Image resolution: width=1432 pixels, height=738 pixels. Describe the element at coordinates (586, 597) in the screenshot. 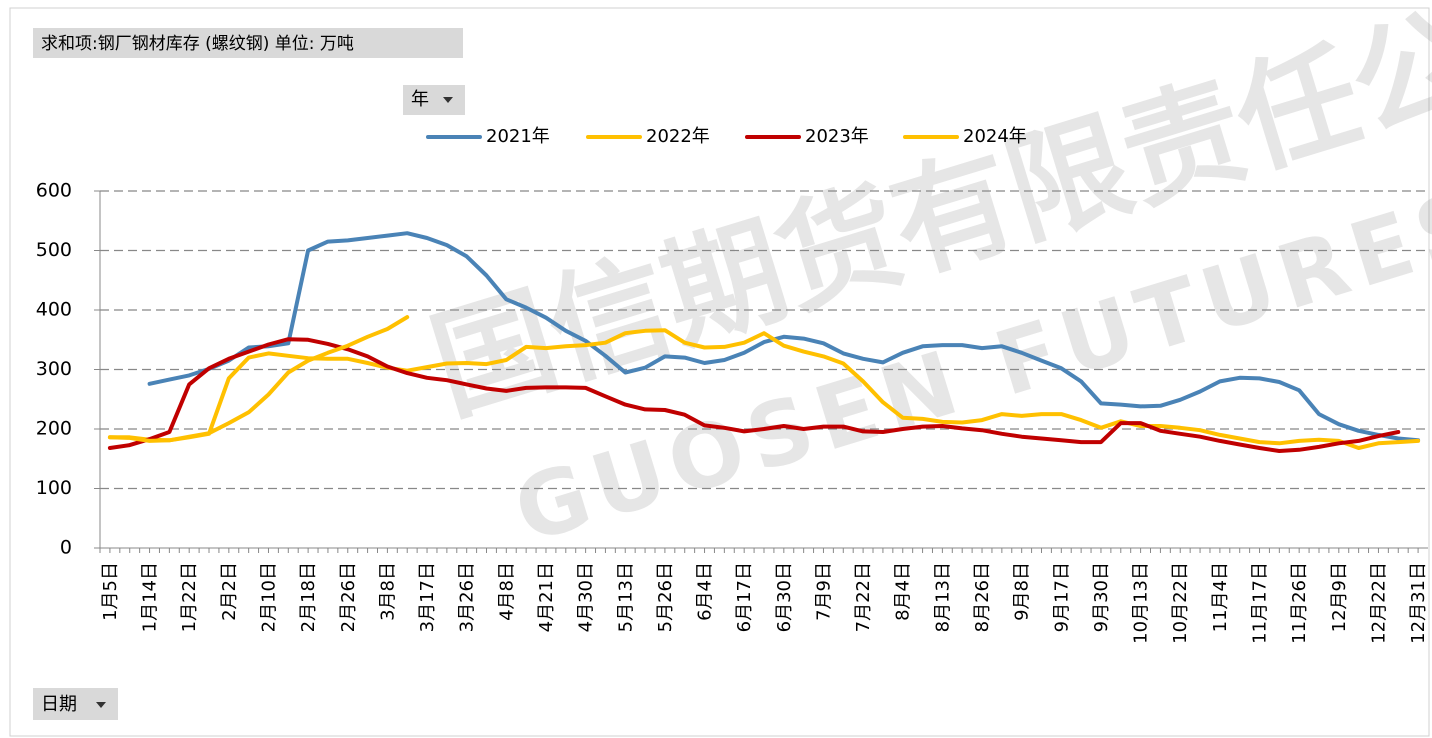

I see `x-tick-label: 4月30日` at that location.